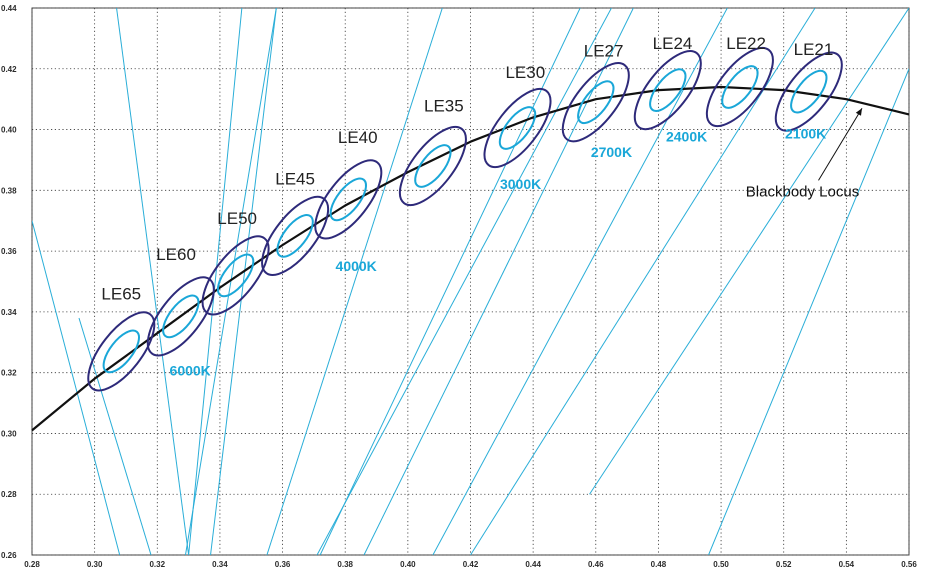 The width and height of the screenshot is (926, 573). Describe the element at coordinates (32, 564) in the screenshot. I see `x-tick-label: 0.28` at that location.